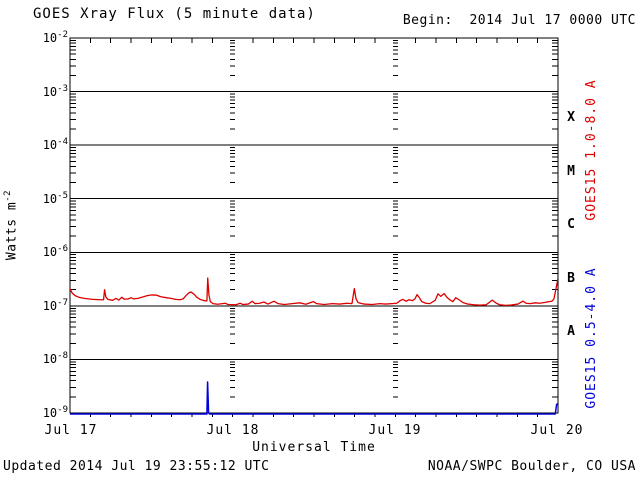  Describe the element at coordinates (136, 466) in the screenshot. I see `updated-timestamp: Updated 2014 Jul 19 23:55:12 UTC` at that location.